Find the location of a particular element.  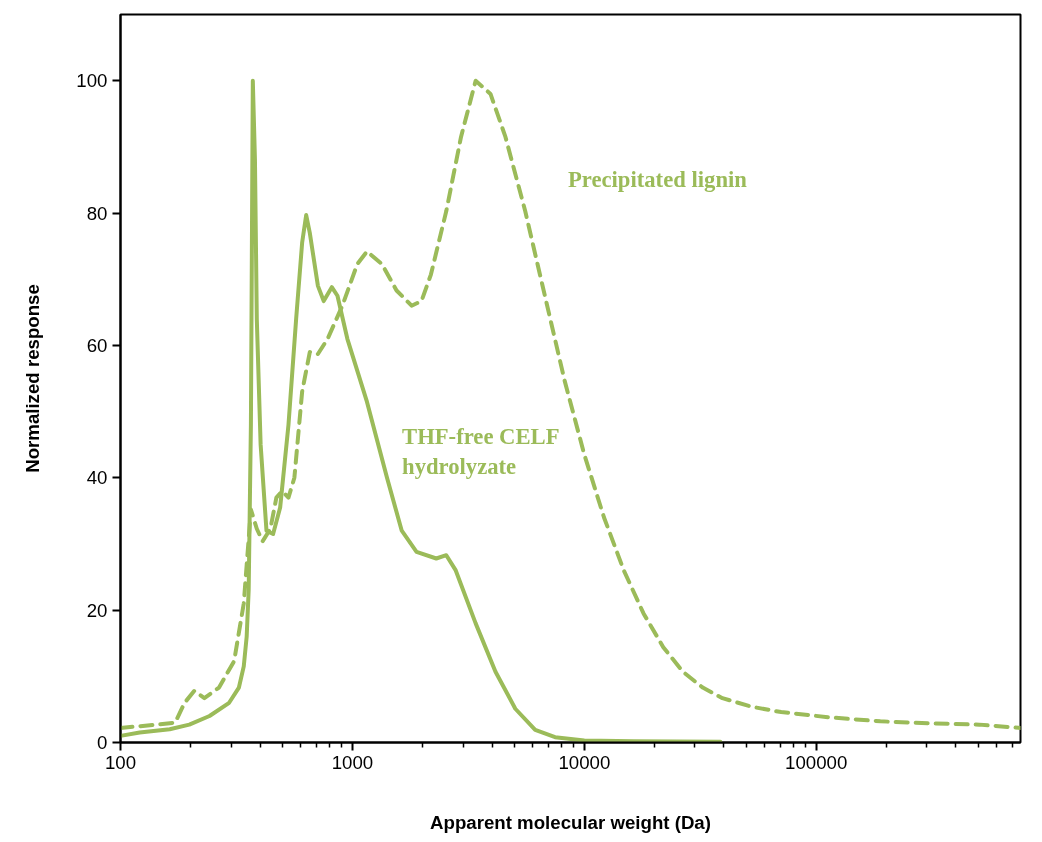

x-tick-label: 100000 is located at coordinates (816, 762).